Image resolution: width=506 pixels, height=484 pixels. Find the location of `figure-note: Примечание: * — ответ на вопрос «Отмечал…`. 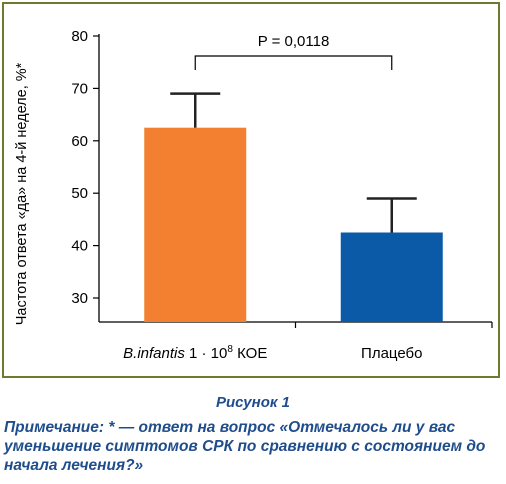

figure-note: Примечание: * — ответ на вопрос «Отмечал… is located at coordinates (253, 446).